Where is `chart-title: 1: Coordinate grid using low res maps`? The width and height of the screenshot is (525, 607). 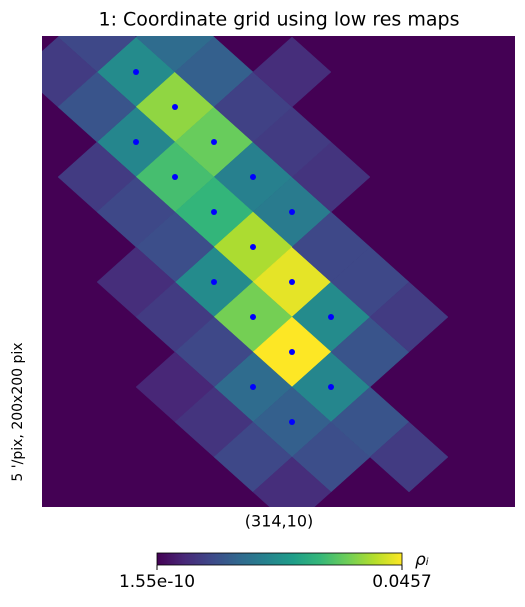 chart-title: 1: Coordinate grid using low res maps is located at coordinates (279, 20).